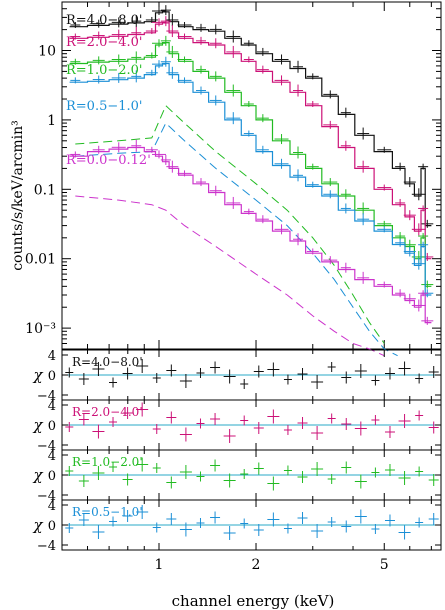  Describe the element at coordinates (107, 512) in the screenshot. I see `residual-label: R=0.5−1.0'` at that location.